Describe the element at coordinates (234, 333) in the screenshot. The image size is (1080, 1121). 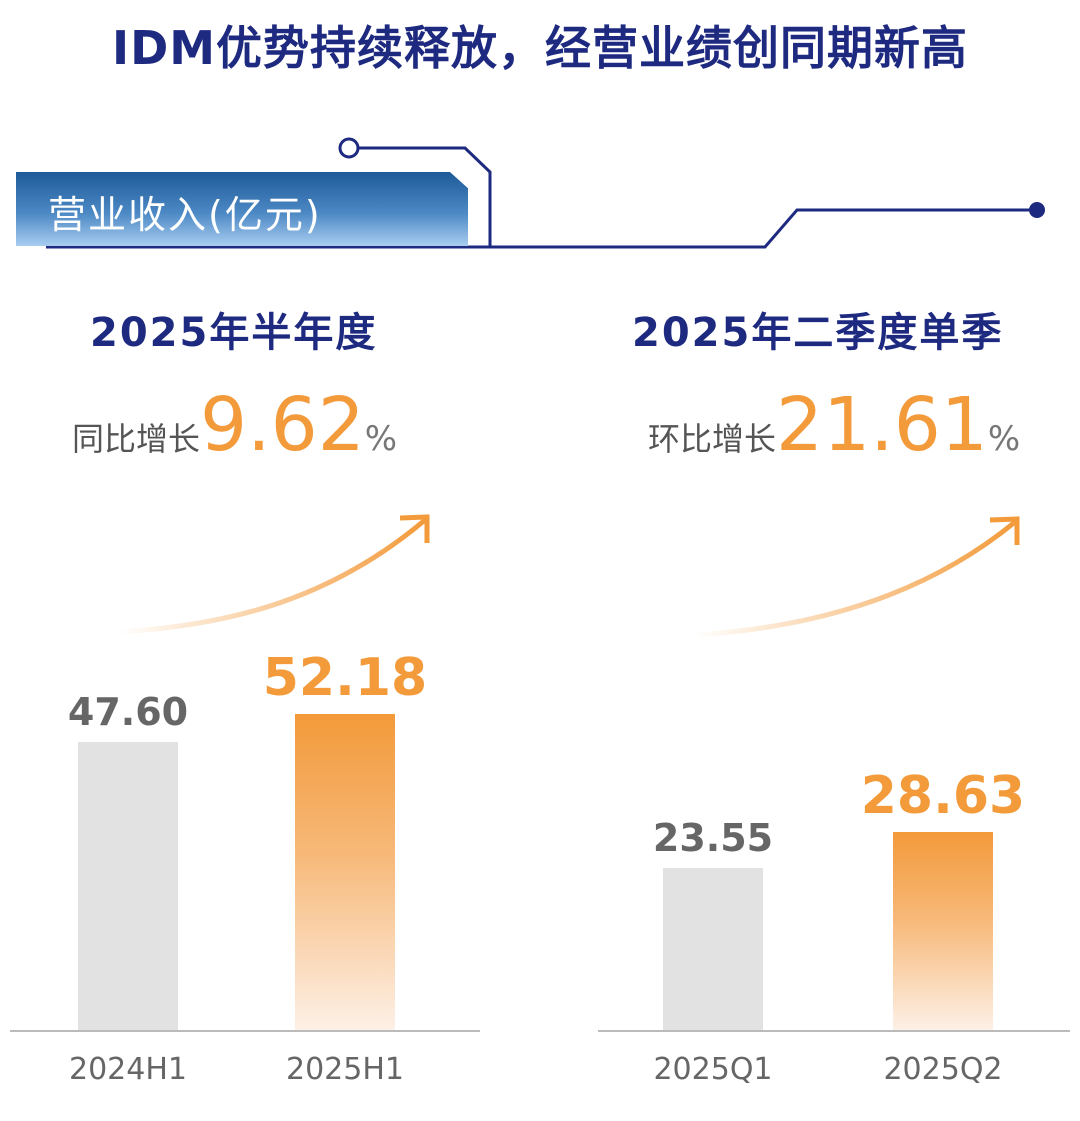
I see `chart-title-h1: 2025年半年度` at that location.